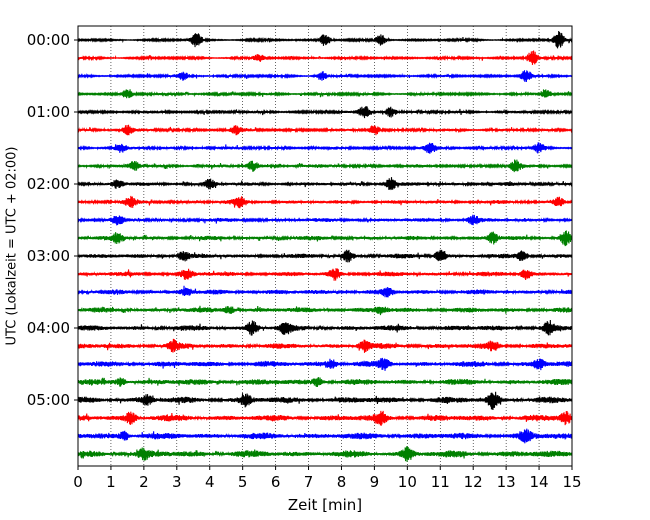 The width and height of the screenshot is (650, 520). What do you see at coordinates (177, 482) in the screenshot?
I see `x-tick-label-3: 3` at bounding box center [177, 482].